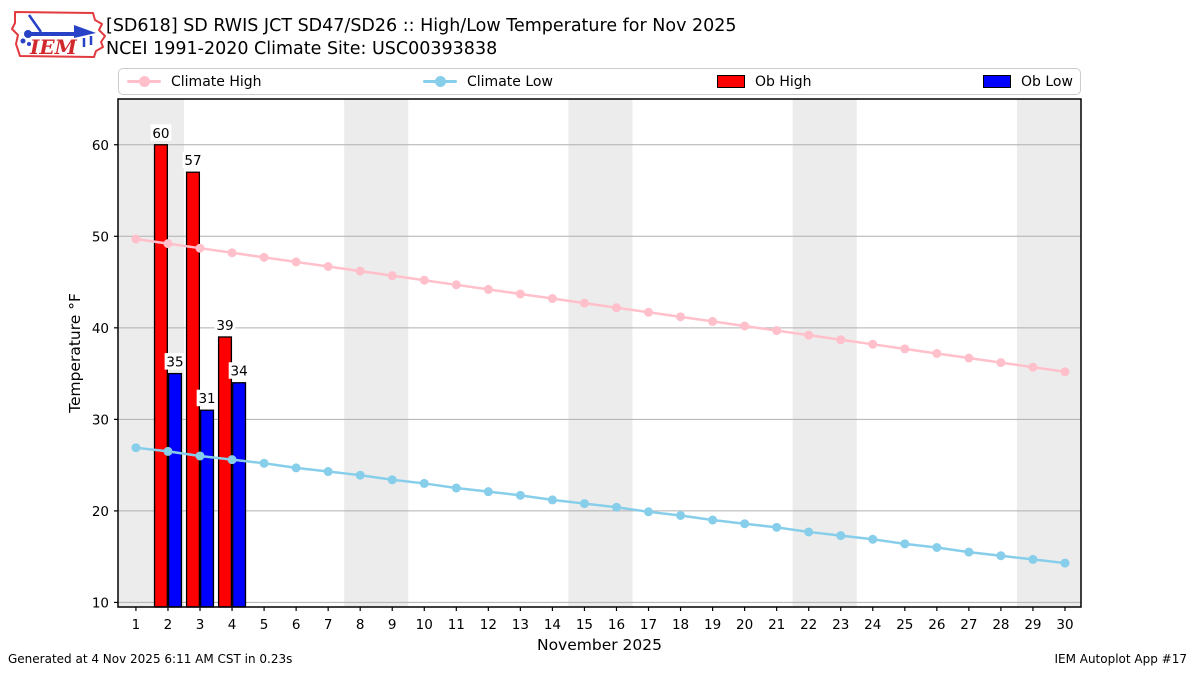  I want to click on legend-item-climate-low: Climate Low, so click(488, 81).